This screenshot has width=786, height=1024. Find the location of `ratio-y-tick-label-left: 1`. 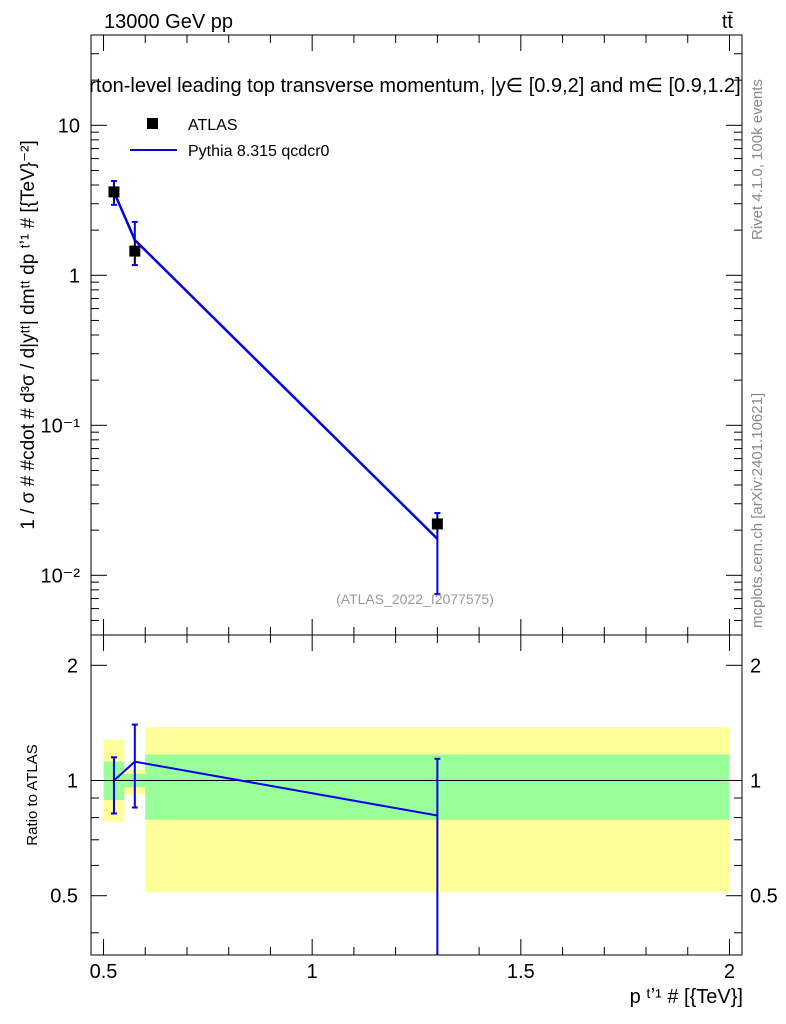

ratio-y-tick-label-left: 1 is located at coordinates (72, 782).